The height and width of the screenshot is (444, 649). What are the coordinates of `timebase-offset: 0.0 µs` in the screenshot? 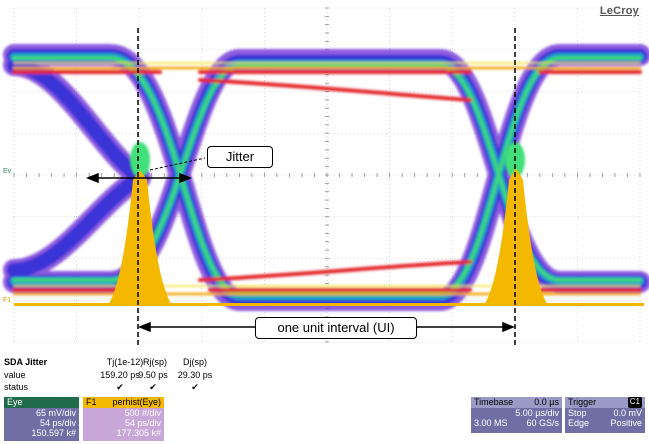 It's located at (546, 402).